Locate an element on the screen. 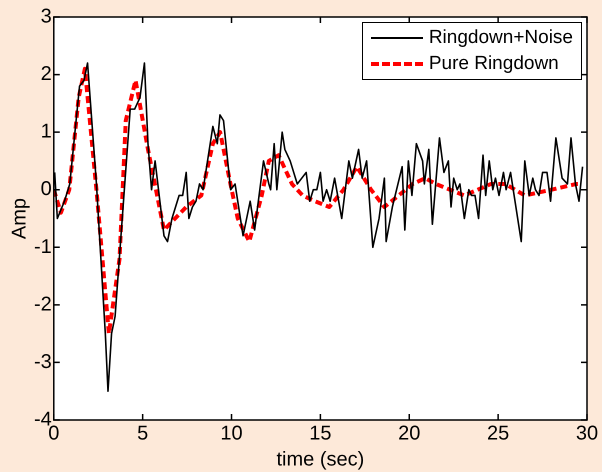  x-tick-label: 5 is located at coordinates (142, 433).